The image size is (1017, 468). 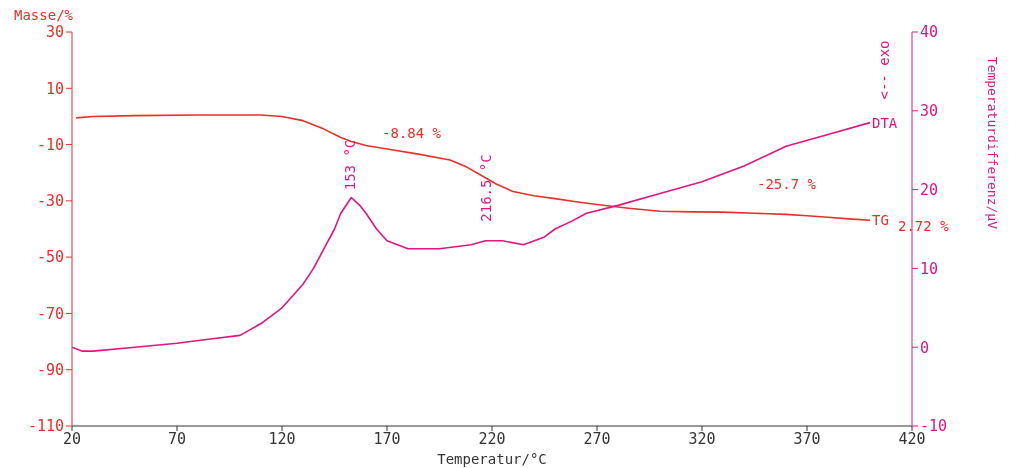 What do you see at coordinates (925, 347) in the screenshot?
I see `y2-tick-label: 0` at bounding box center [925, 347].